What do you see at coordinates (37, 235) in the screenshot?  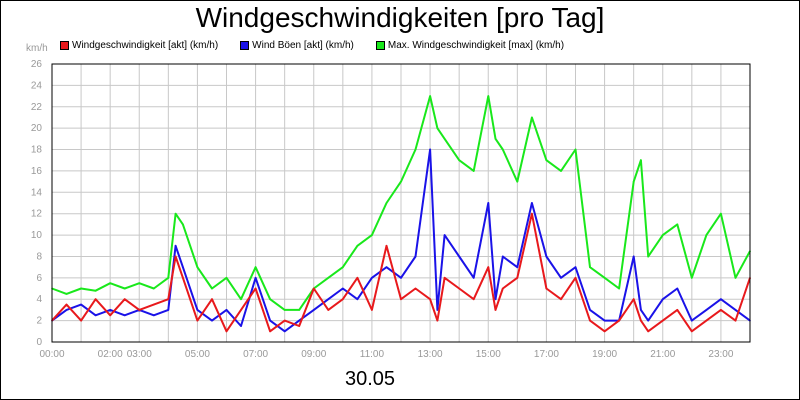 I see `y-tick-label: 10` at bounding box center [37, 235].